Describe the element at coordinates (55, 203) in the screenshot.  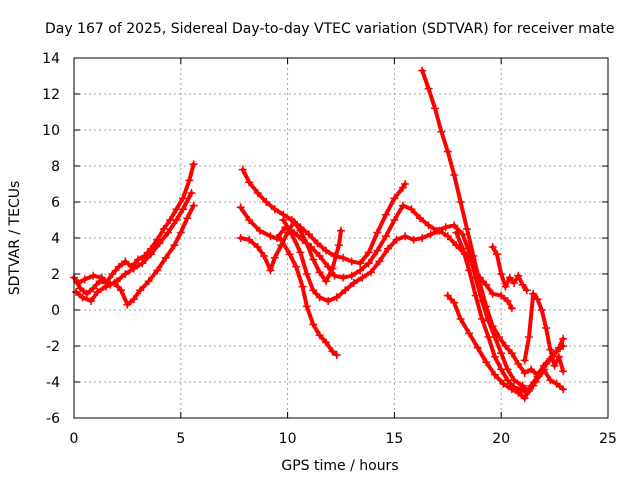
I see `y-tick-label: 6` at that location.